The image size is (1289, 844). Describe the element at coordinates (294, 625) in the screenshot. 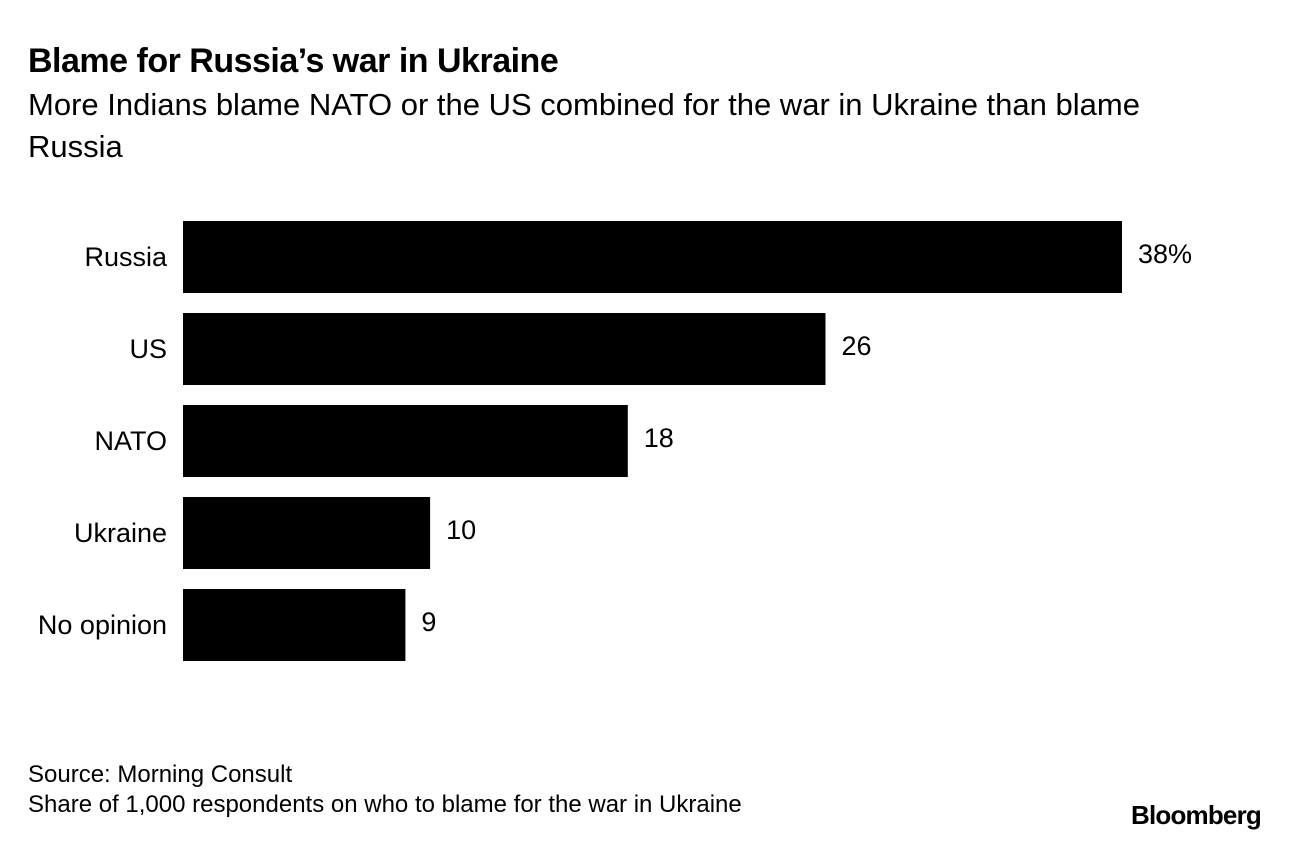

I see `bar-no-opinion` at that location.